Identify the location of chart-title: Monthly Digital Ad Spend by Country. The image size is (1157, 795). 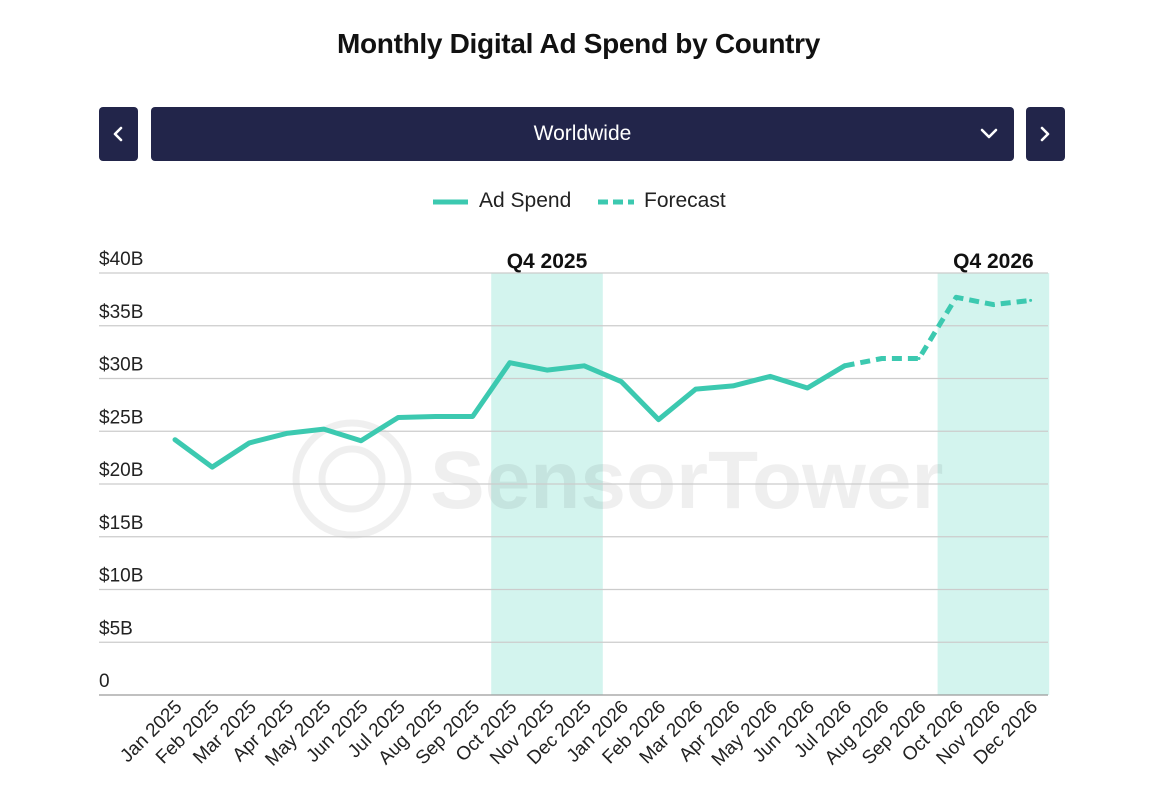
(578, 43).